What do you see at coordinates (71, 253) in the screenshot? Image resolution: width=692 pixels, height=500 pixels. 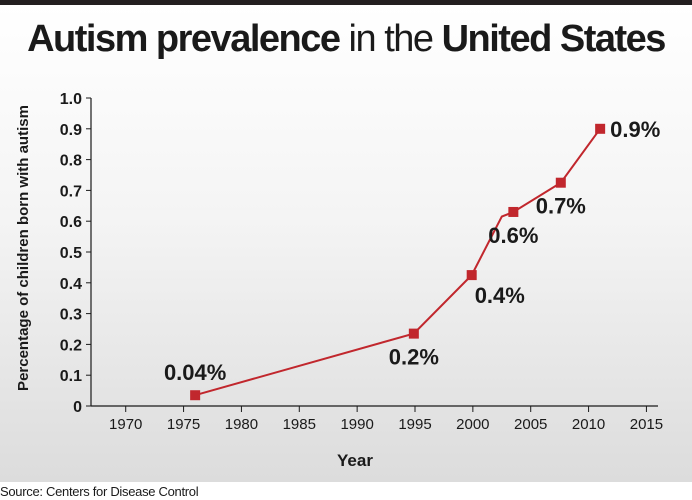 I see `y-tick-label: 0.5` at bounding box center [71, 253].